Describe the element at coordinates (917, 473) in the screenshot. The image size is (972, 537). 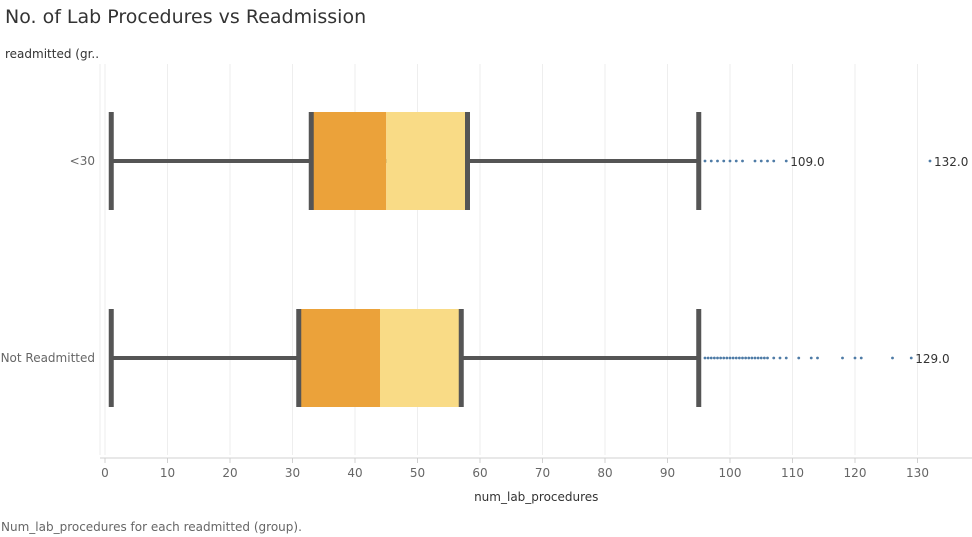
I see `x-tick-label: 130` at that location.